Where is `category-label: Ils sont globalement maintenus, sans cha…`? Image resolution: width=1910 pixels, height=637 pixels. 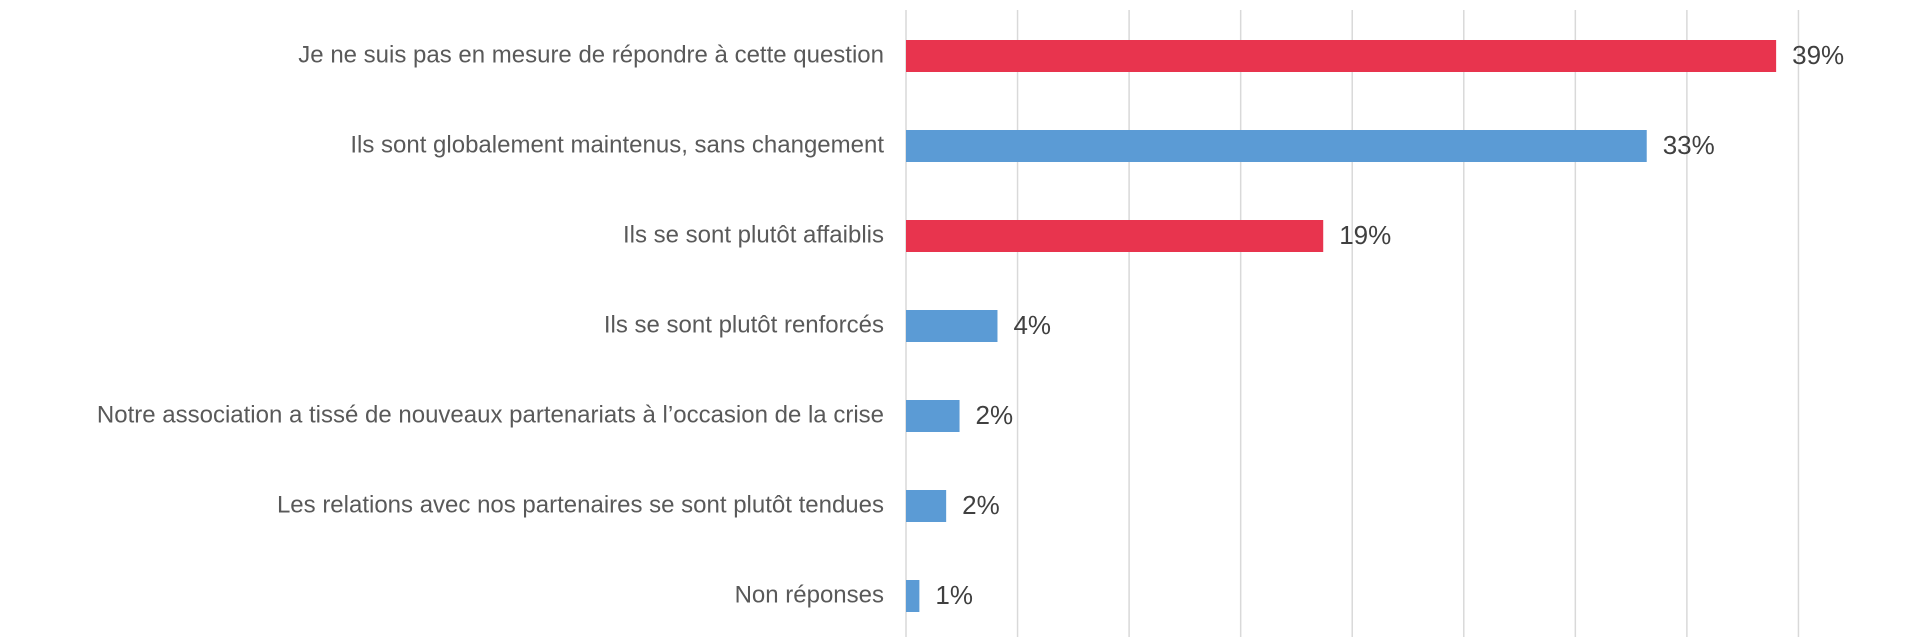
category-label: Ils sont globalement maintenus, sans cha… is located at coordinates (617, 144).